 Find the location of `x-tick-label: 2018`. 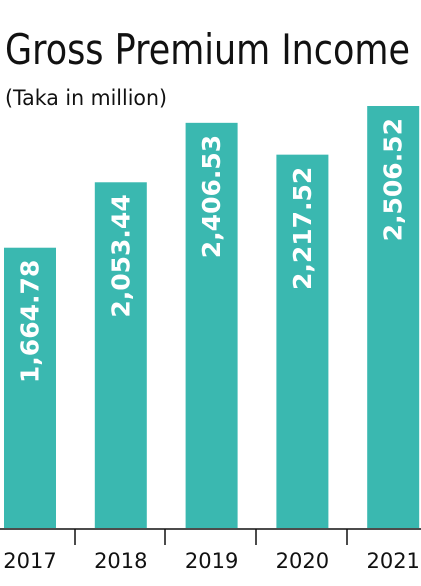

x-tick-label: 2018 is located at coordinates (120, 561).